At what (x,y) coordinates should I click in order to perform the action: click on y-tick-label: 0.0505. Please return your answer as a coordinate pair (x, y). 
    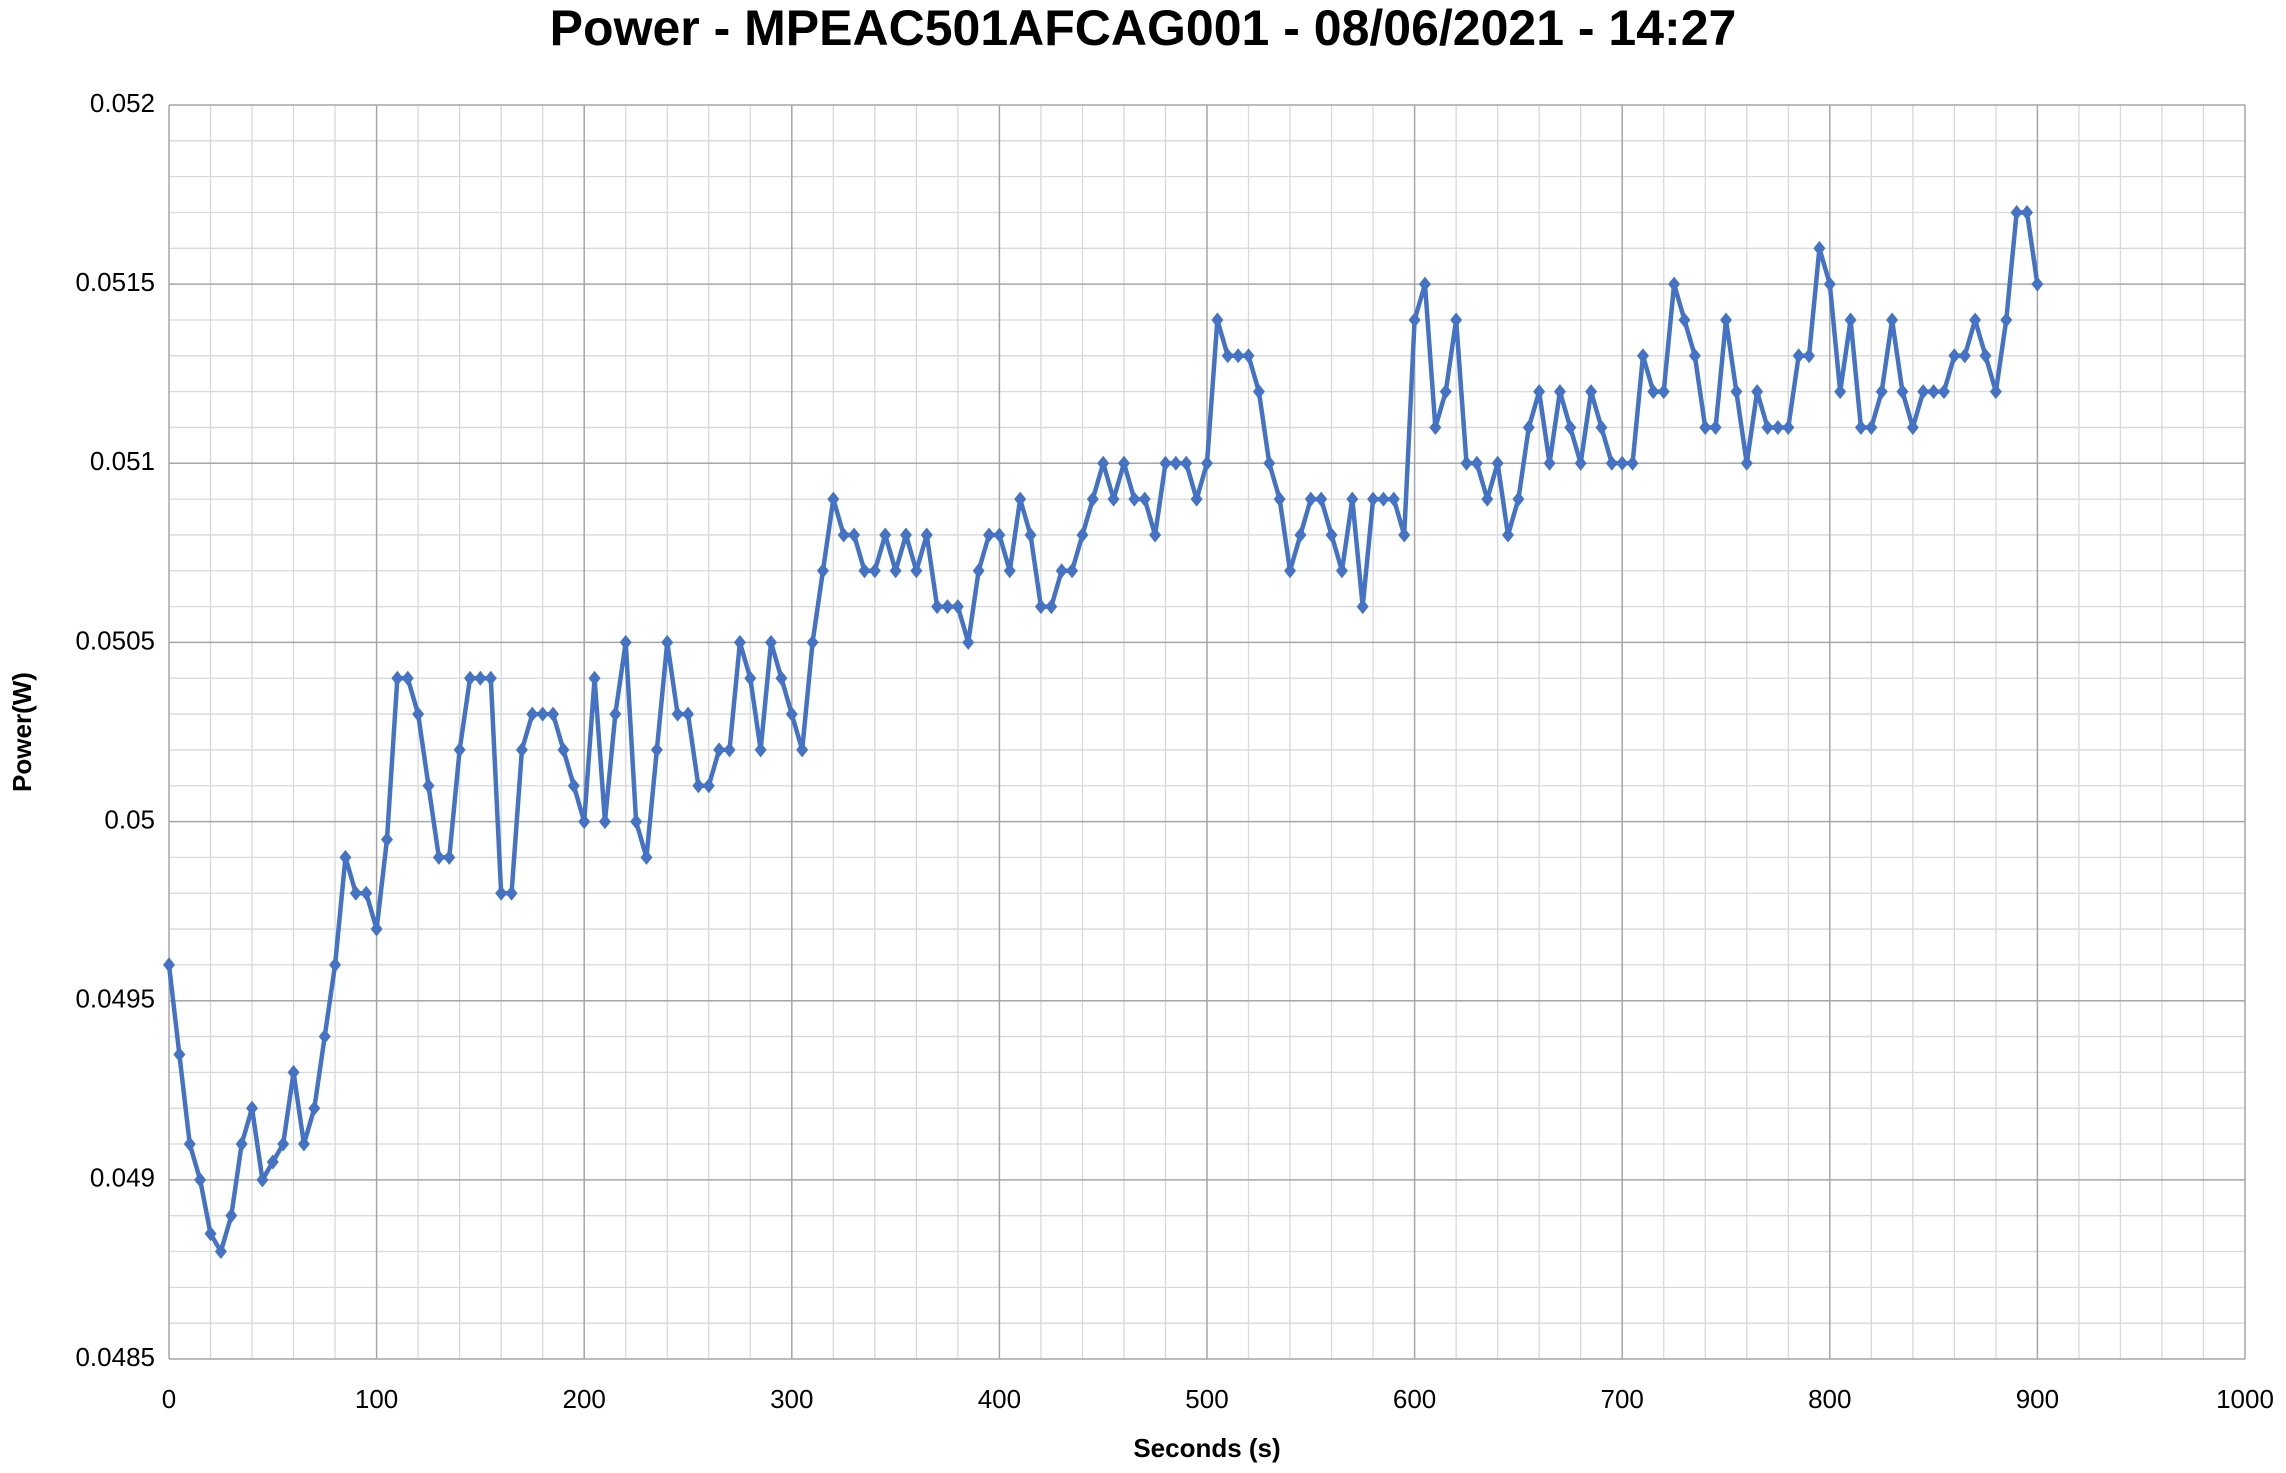
    Looking at the image, I should click on (115, 640).